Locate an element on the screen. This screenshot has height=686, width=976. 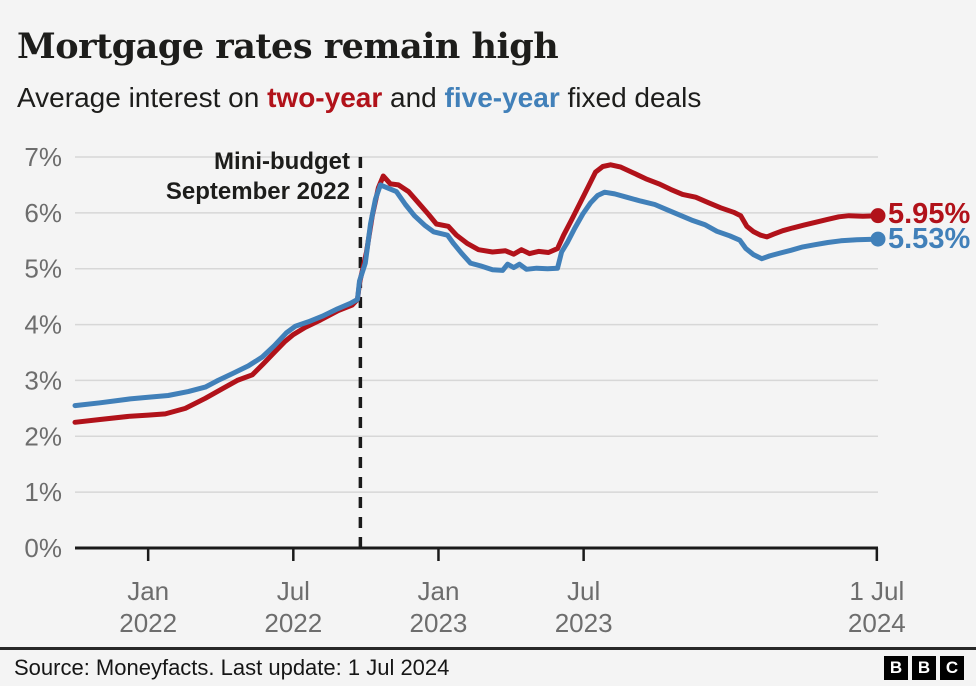
bbc-logo-block-c: C is located at coordinates (952, 668).